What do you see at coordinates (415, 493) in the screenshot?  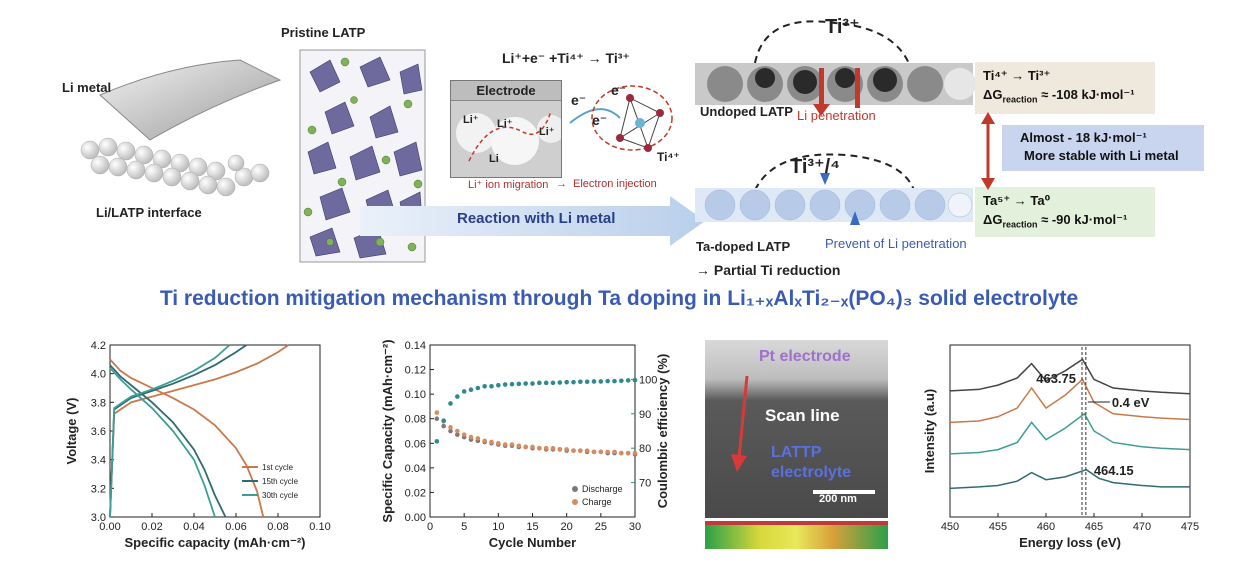 I see `y-tick-label: 0.02` at bounding box center [415, 493].